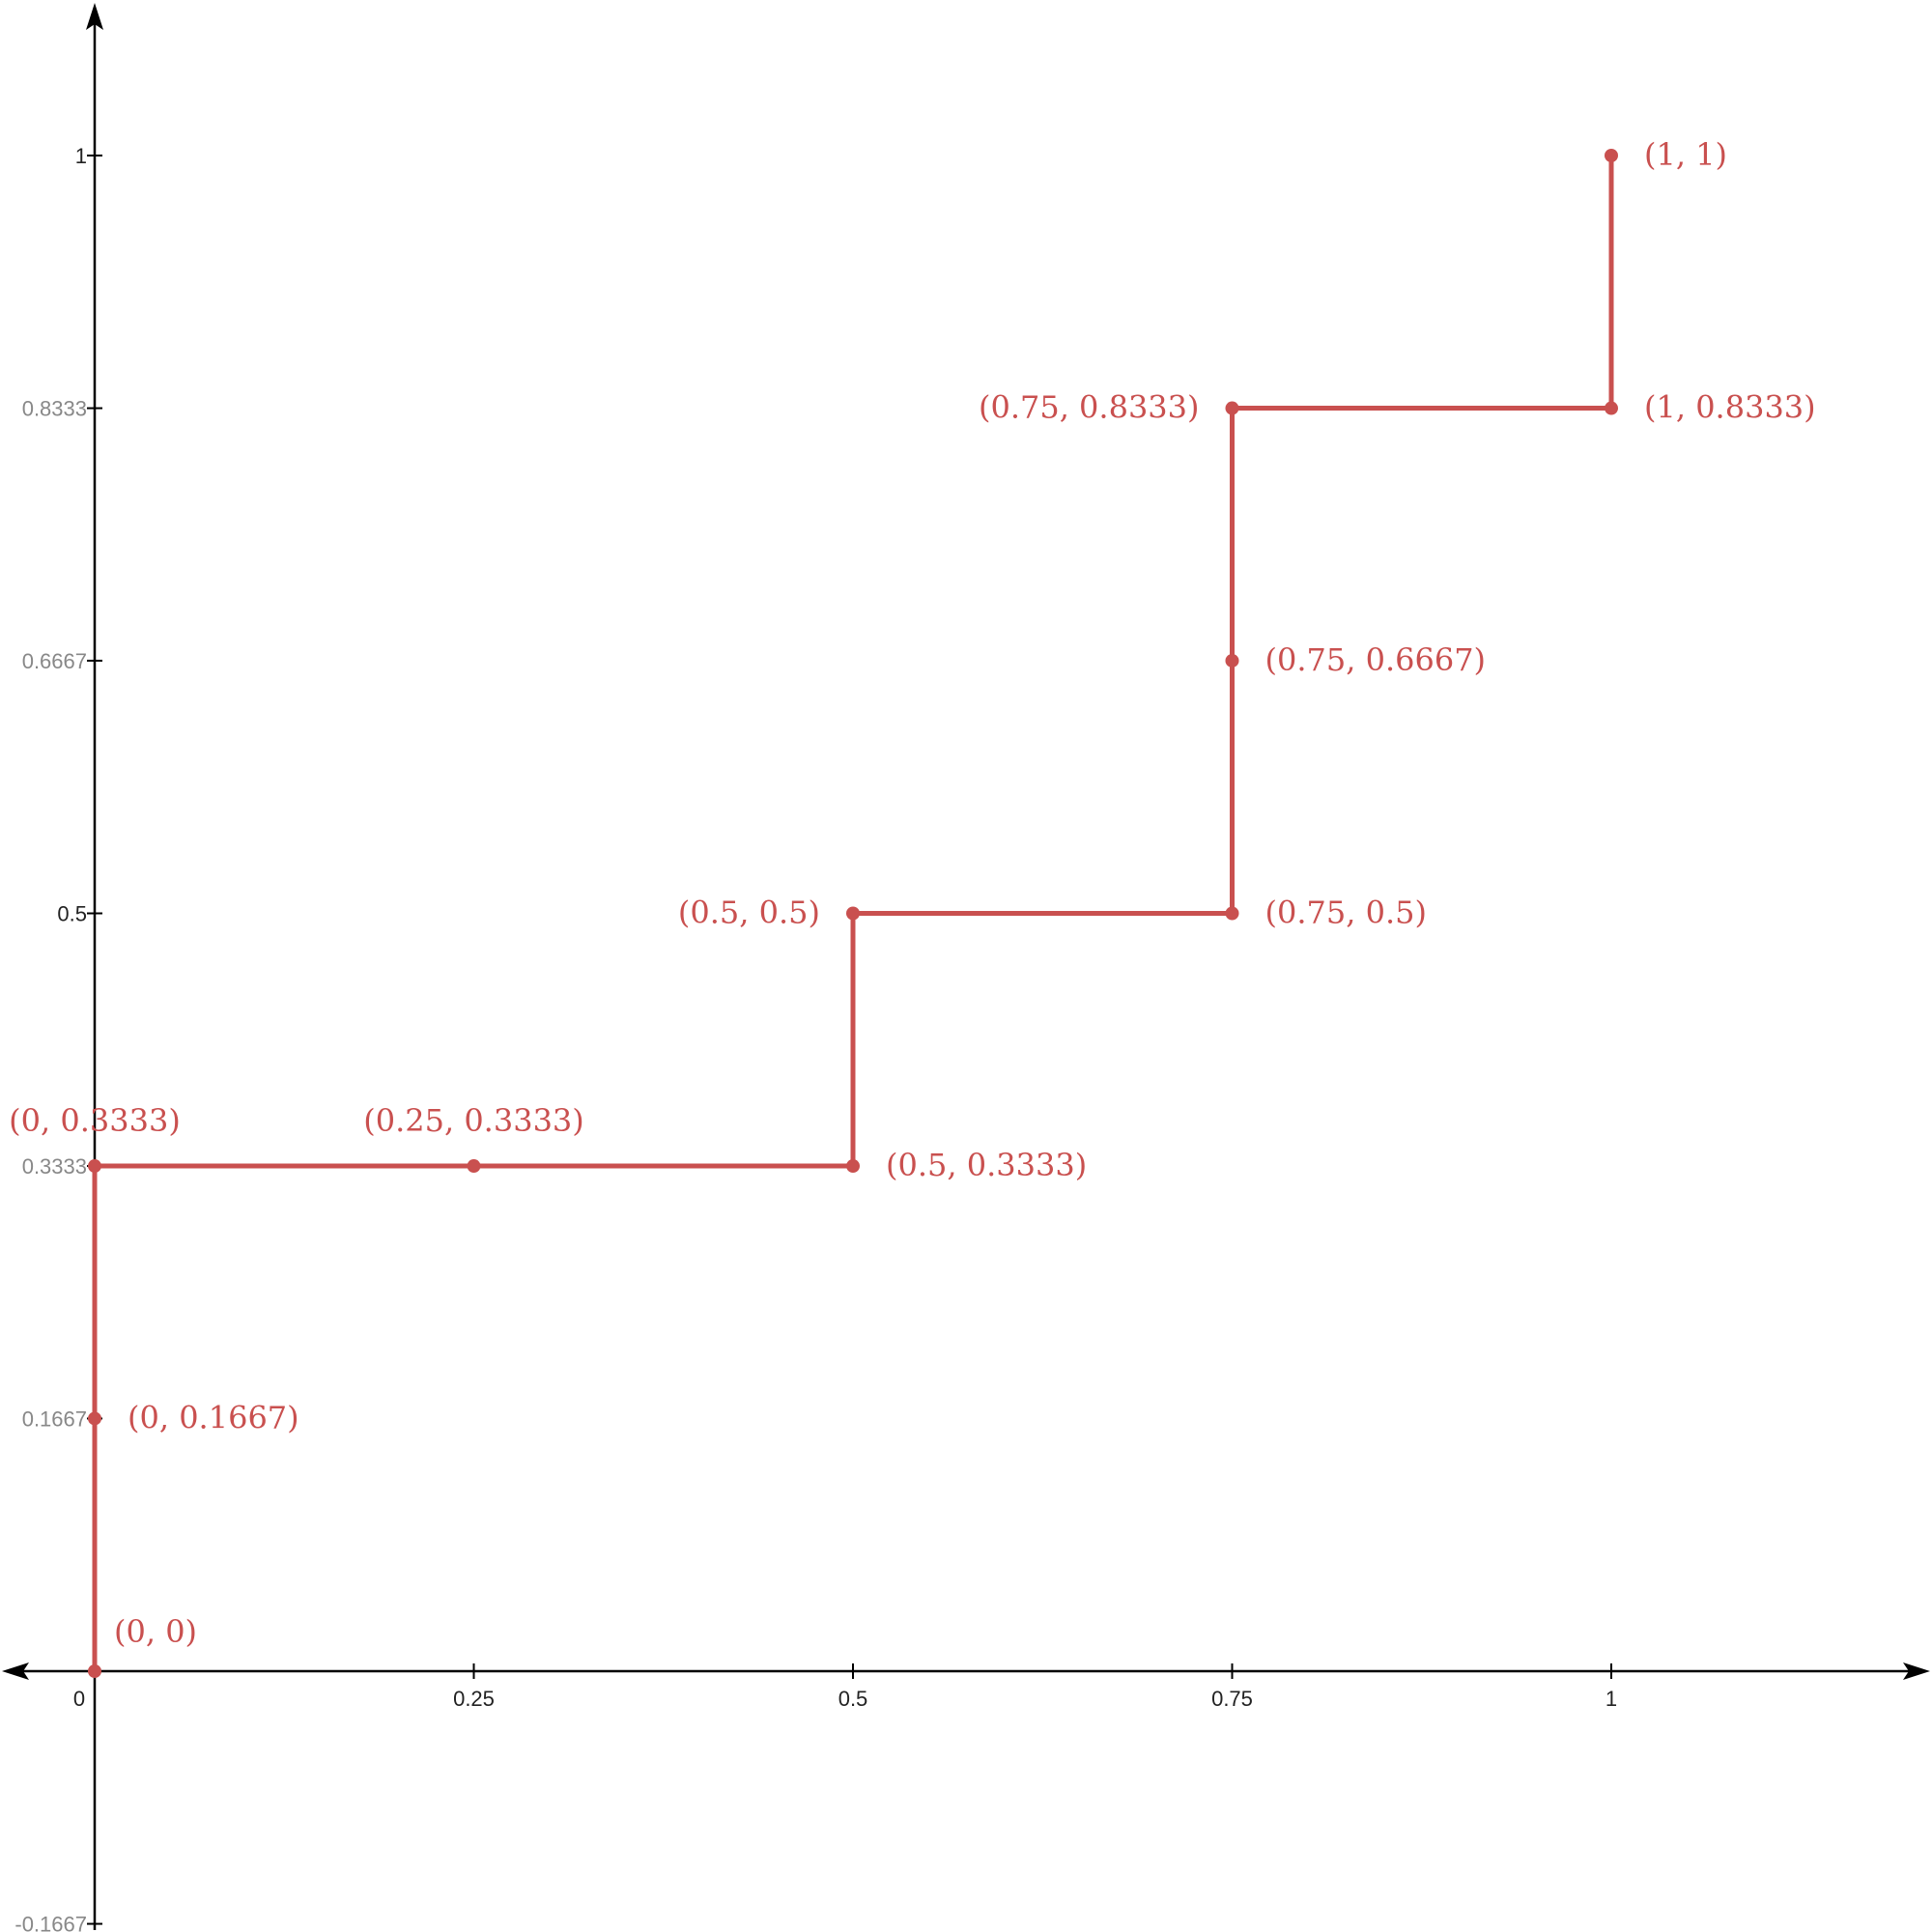 The height and width of the screenshot is (1932, 1932). I want to click on y-tick-label: 0.6667, so click(54, 661).